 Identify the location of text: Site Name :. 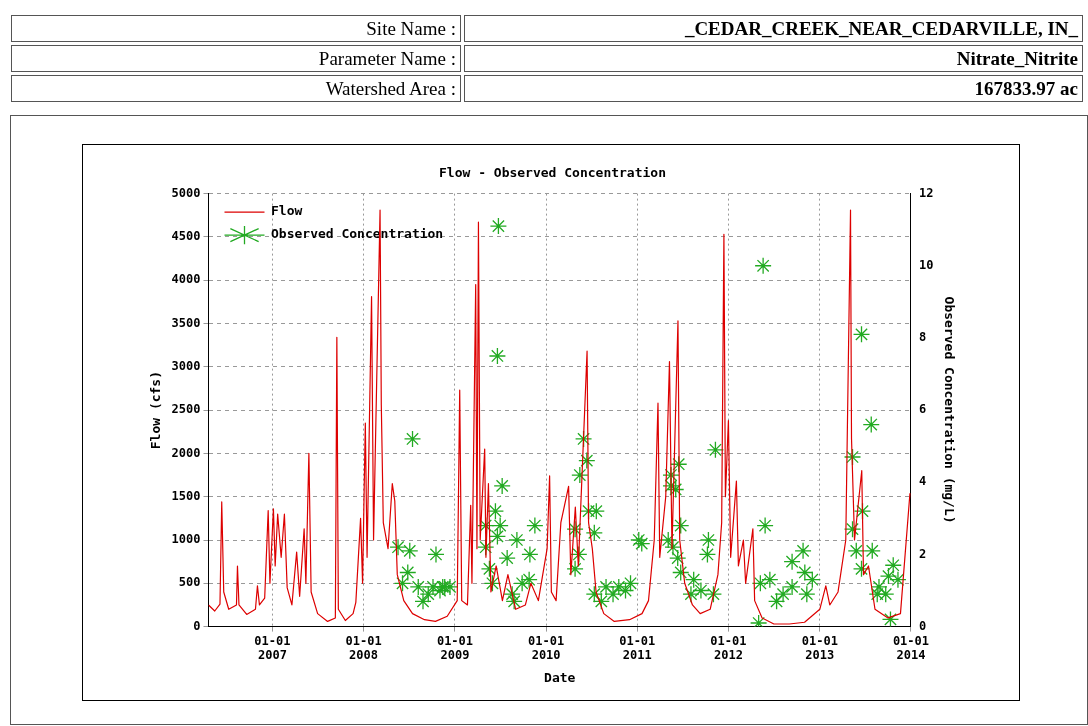
(236, 28).